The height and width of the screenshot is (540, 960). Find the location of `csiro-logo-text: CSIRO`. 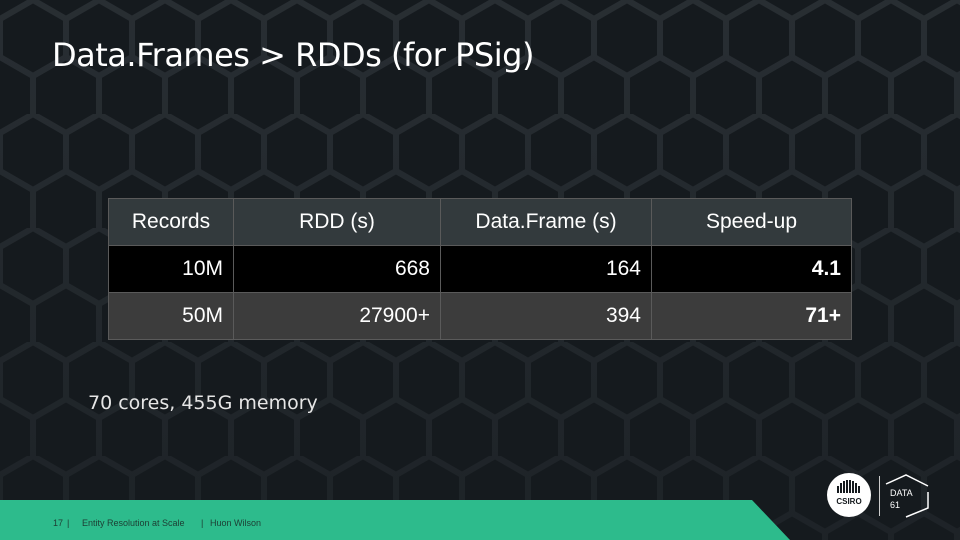

csiro-logo-text: CSIRO is located at coordinates (848, 501).